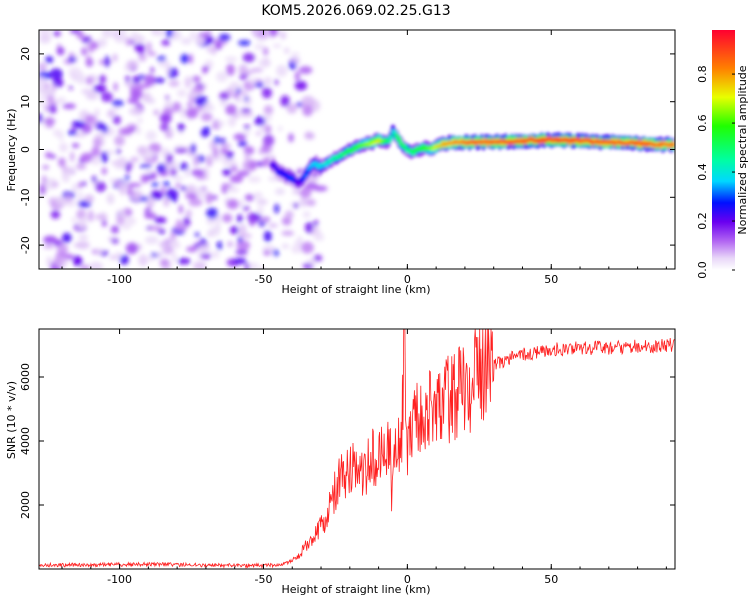 Image resolution: width=750 pixels, height=600 pixels. What do you see at coordinates (742, 149) in the screenshot?
I see `colorbar-label: Normalized spectral amplitude` at bounding box center [742, 149].